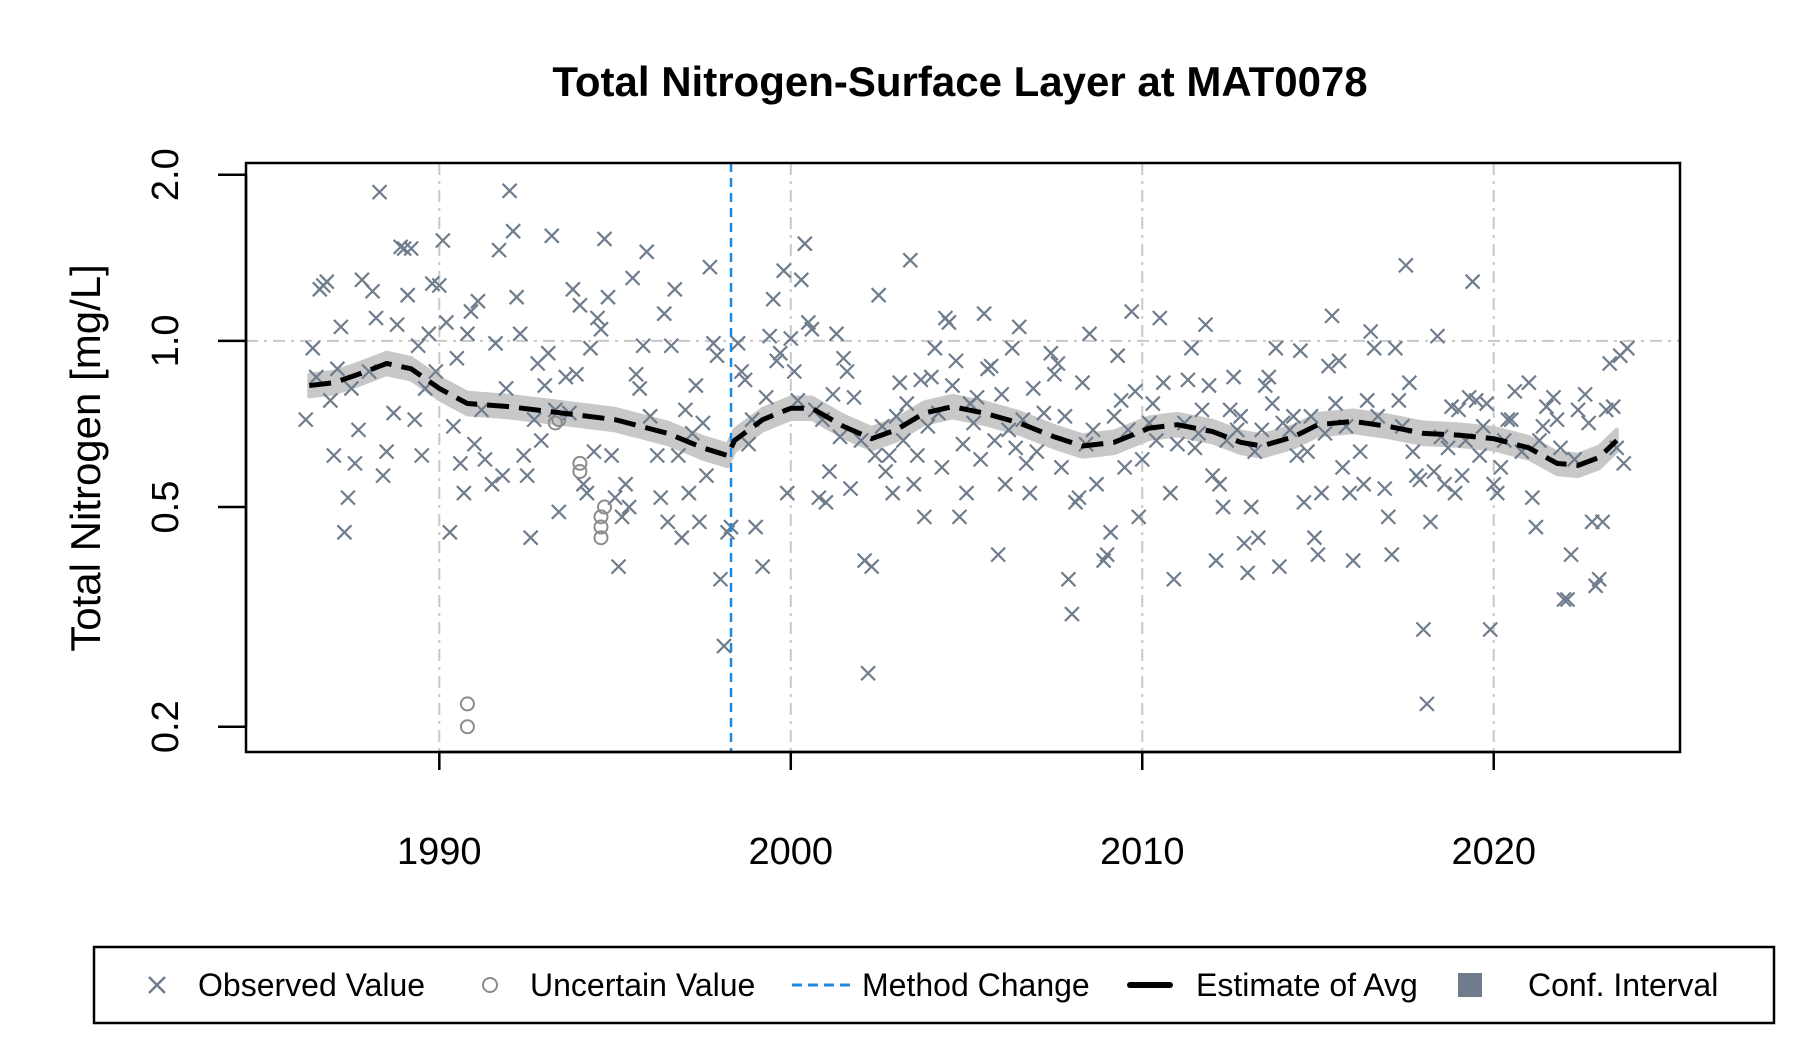 The height and width of the screenshot is (1050, 1800). What do you see at coordinates (1493, 852) in the screenshot?
I see `x-tick-label: 2020` at bounding box center [1493, 852].